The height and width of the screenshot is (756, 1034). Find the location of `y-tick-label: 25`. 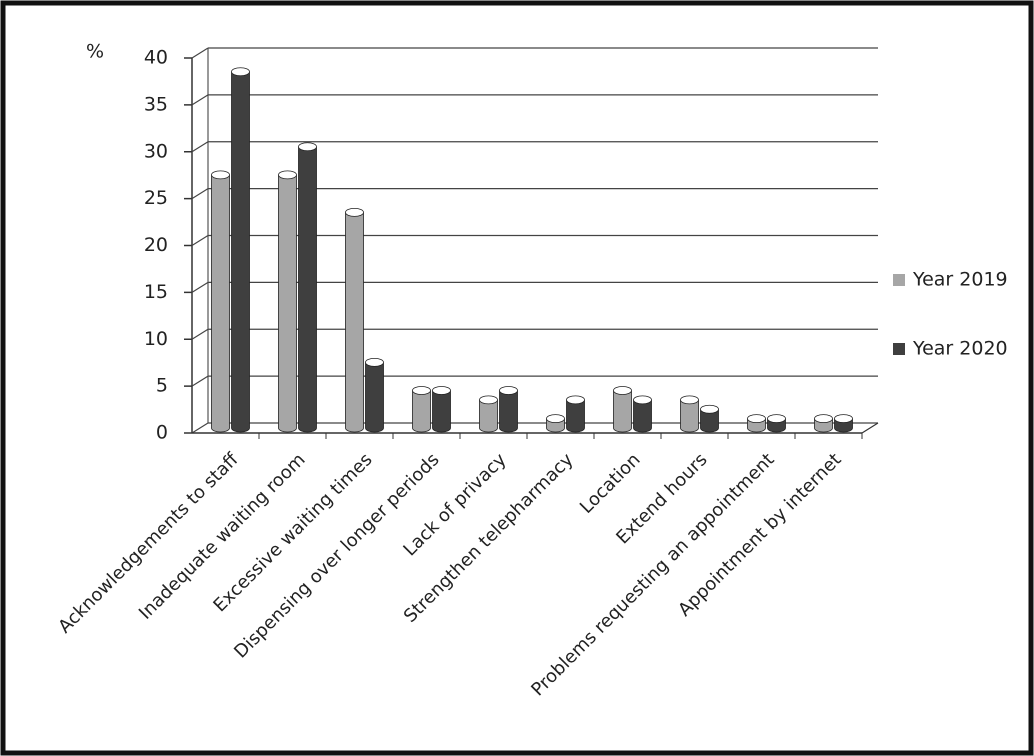

y-tick-label: 25 is located at coordinates (156, 198).